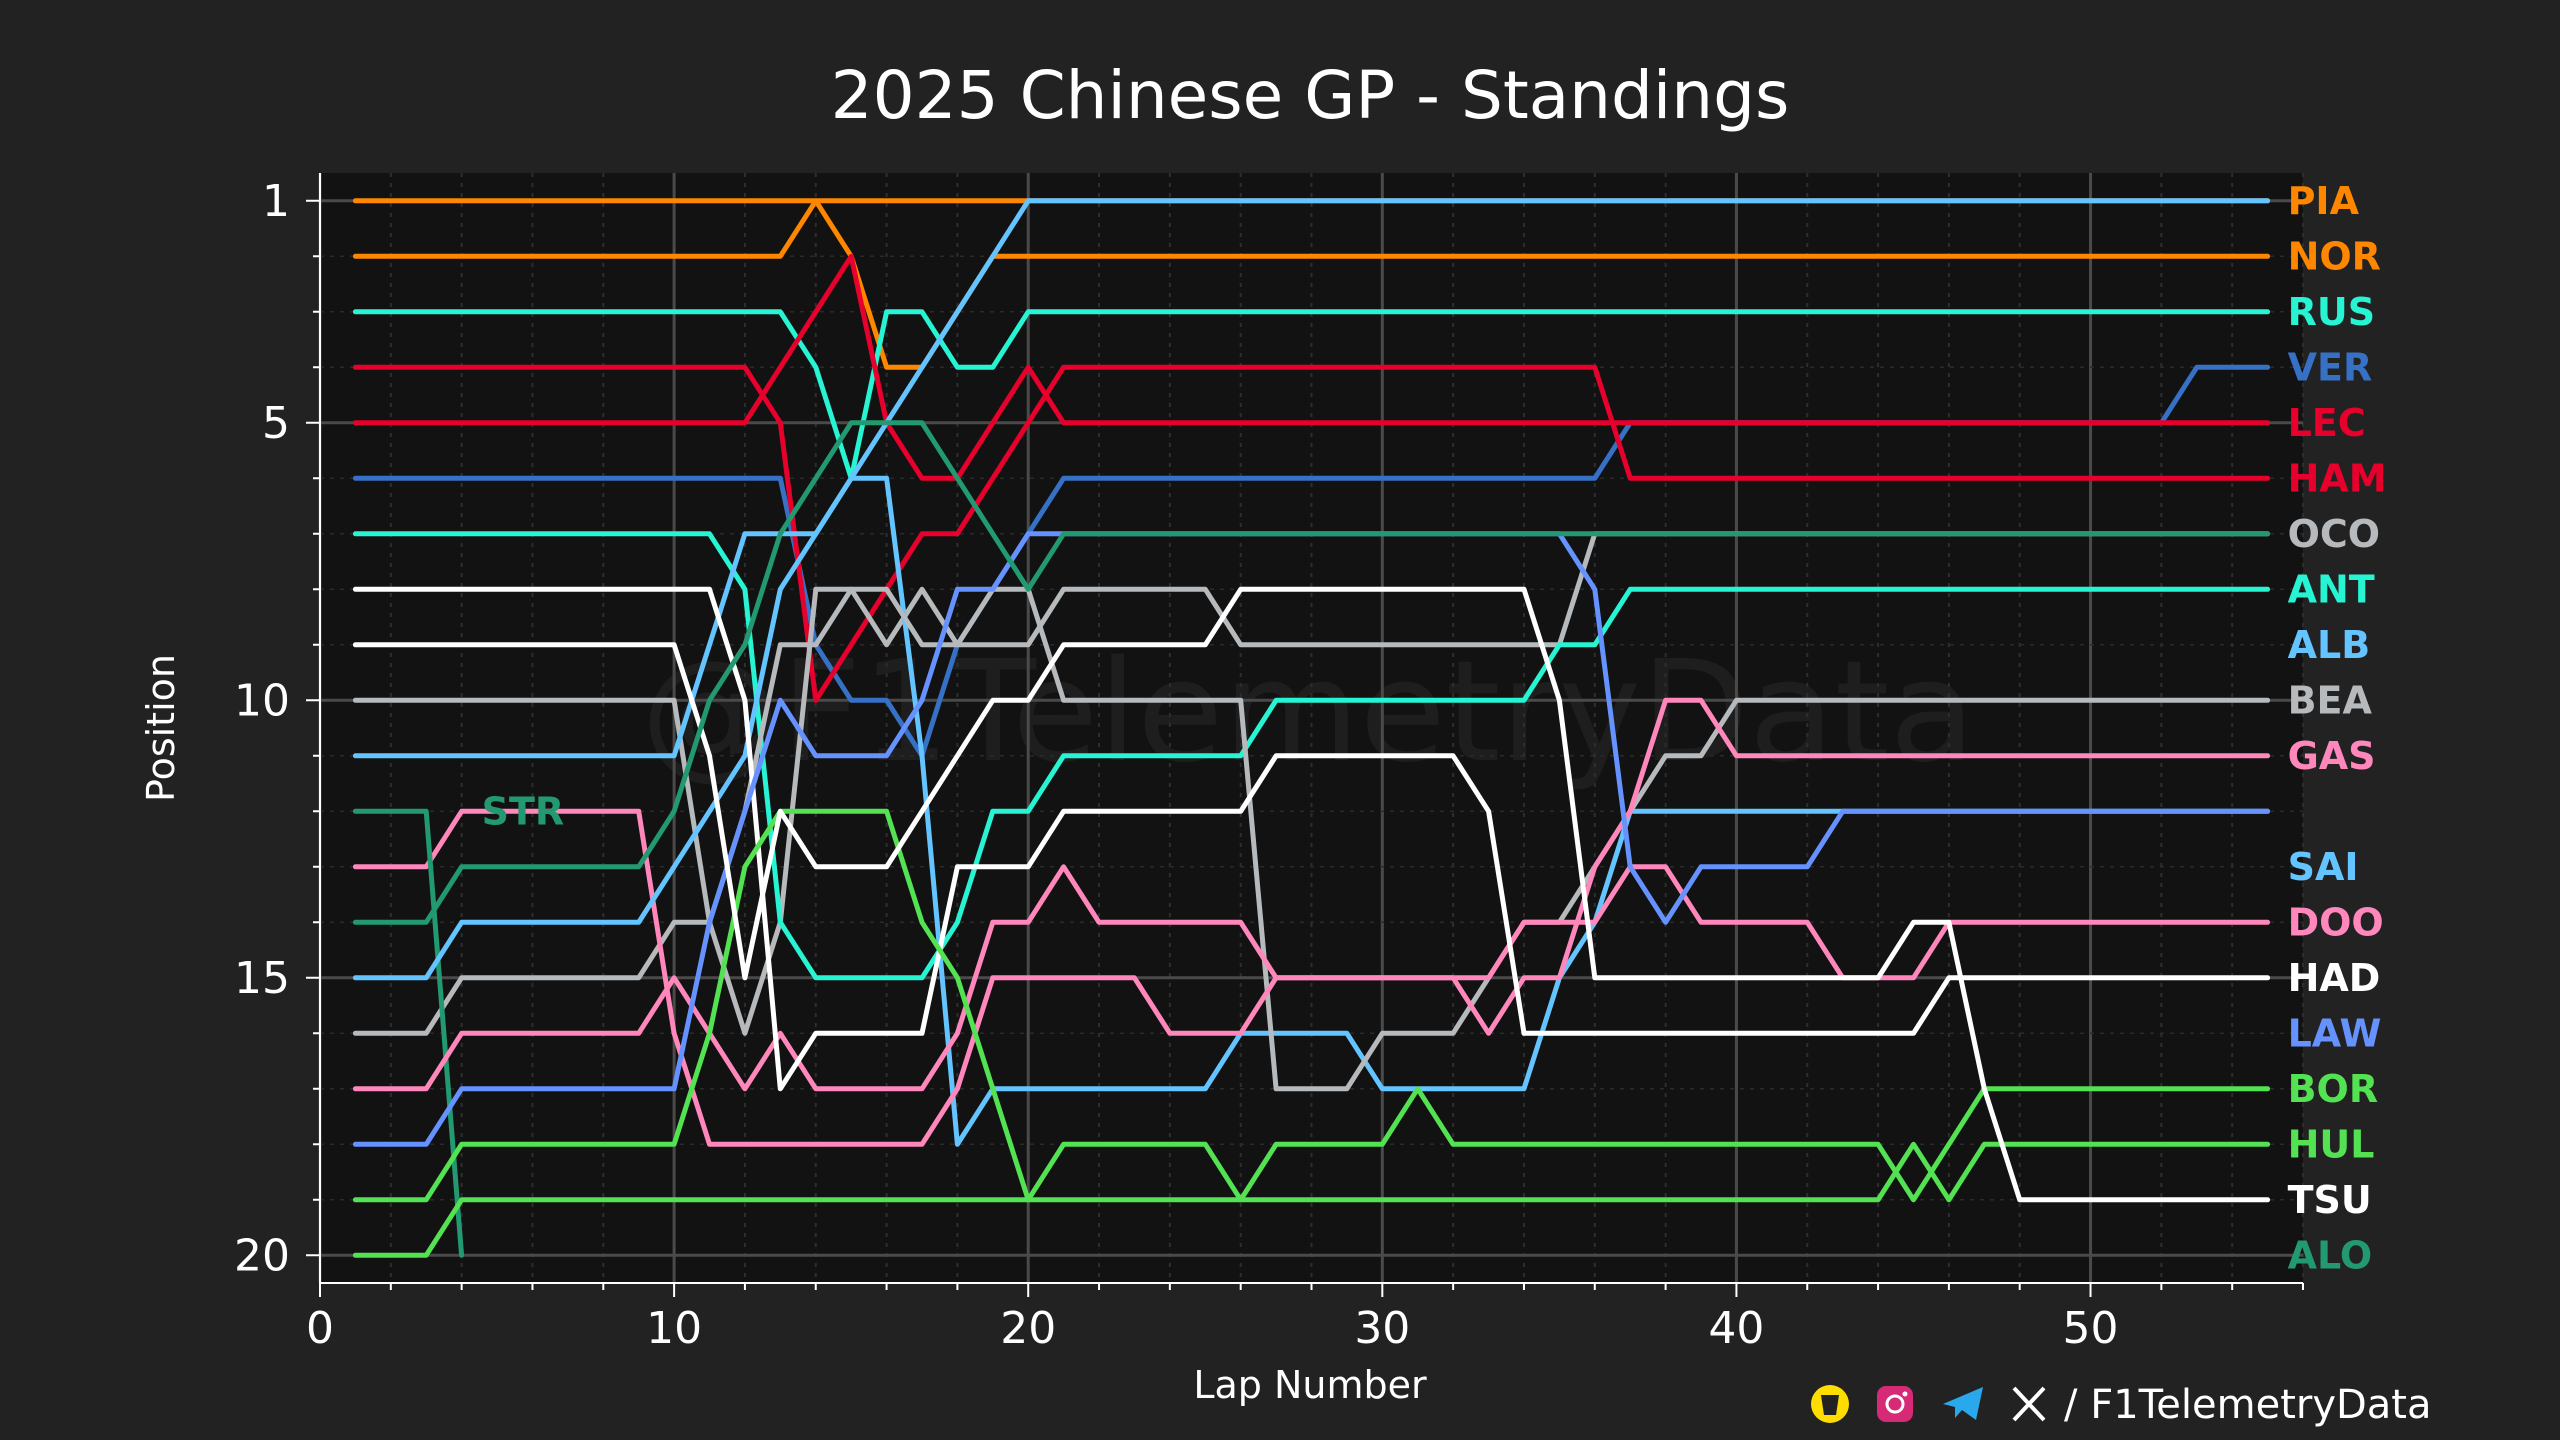 This screenshot has width=2560, height=1440. What do you see at coordinates (1311, 1199) in the screenshot?
I see `series-line-hul` at bounding box center [1311, 1199].